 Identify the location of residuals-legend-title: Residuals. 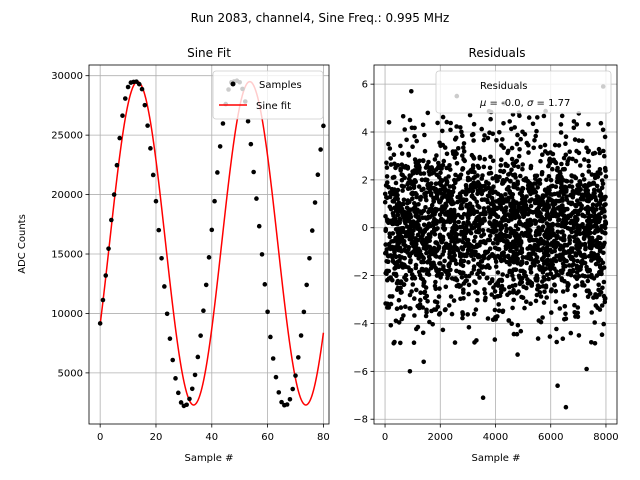
(503, 86).